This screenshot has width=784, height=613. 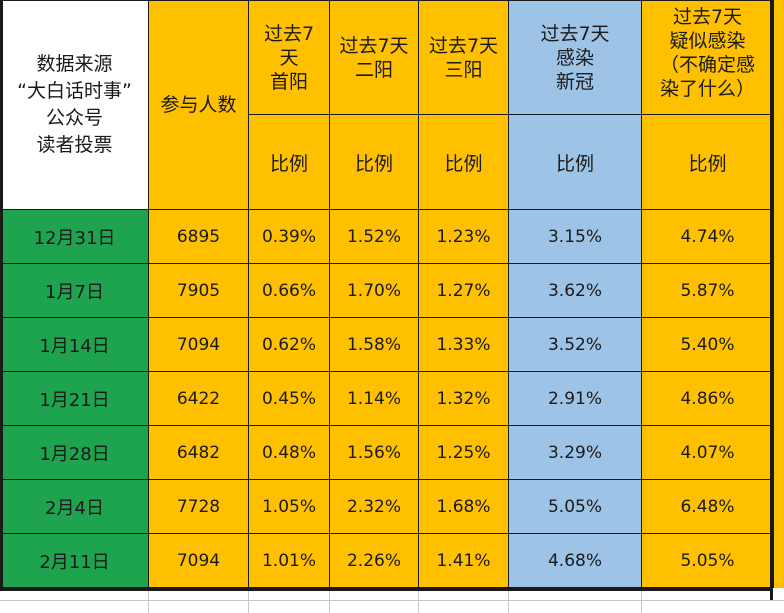 I want to click on table-row: 2月4日 7728 1.05% 2.32% 1.68% 5.05% 6.48%, so click(x=387, y=506).